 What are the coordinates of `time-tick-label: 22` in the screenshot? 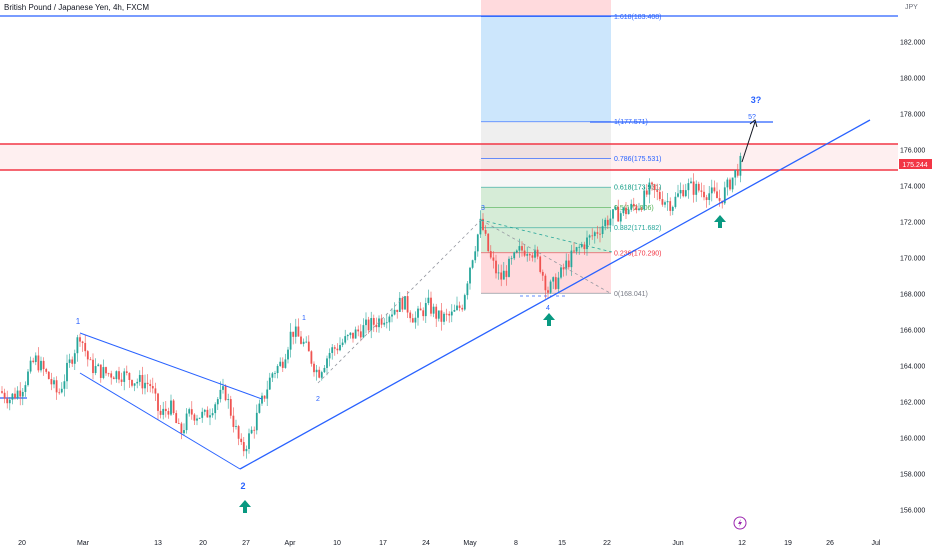 It's located at (607, 543).